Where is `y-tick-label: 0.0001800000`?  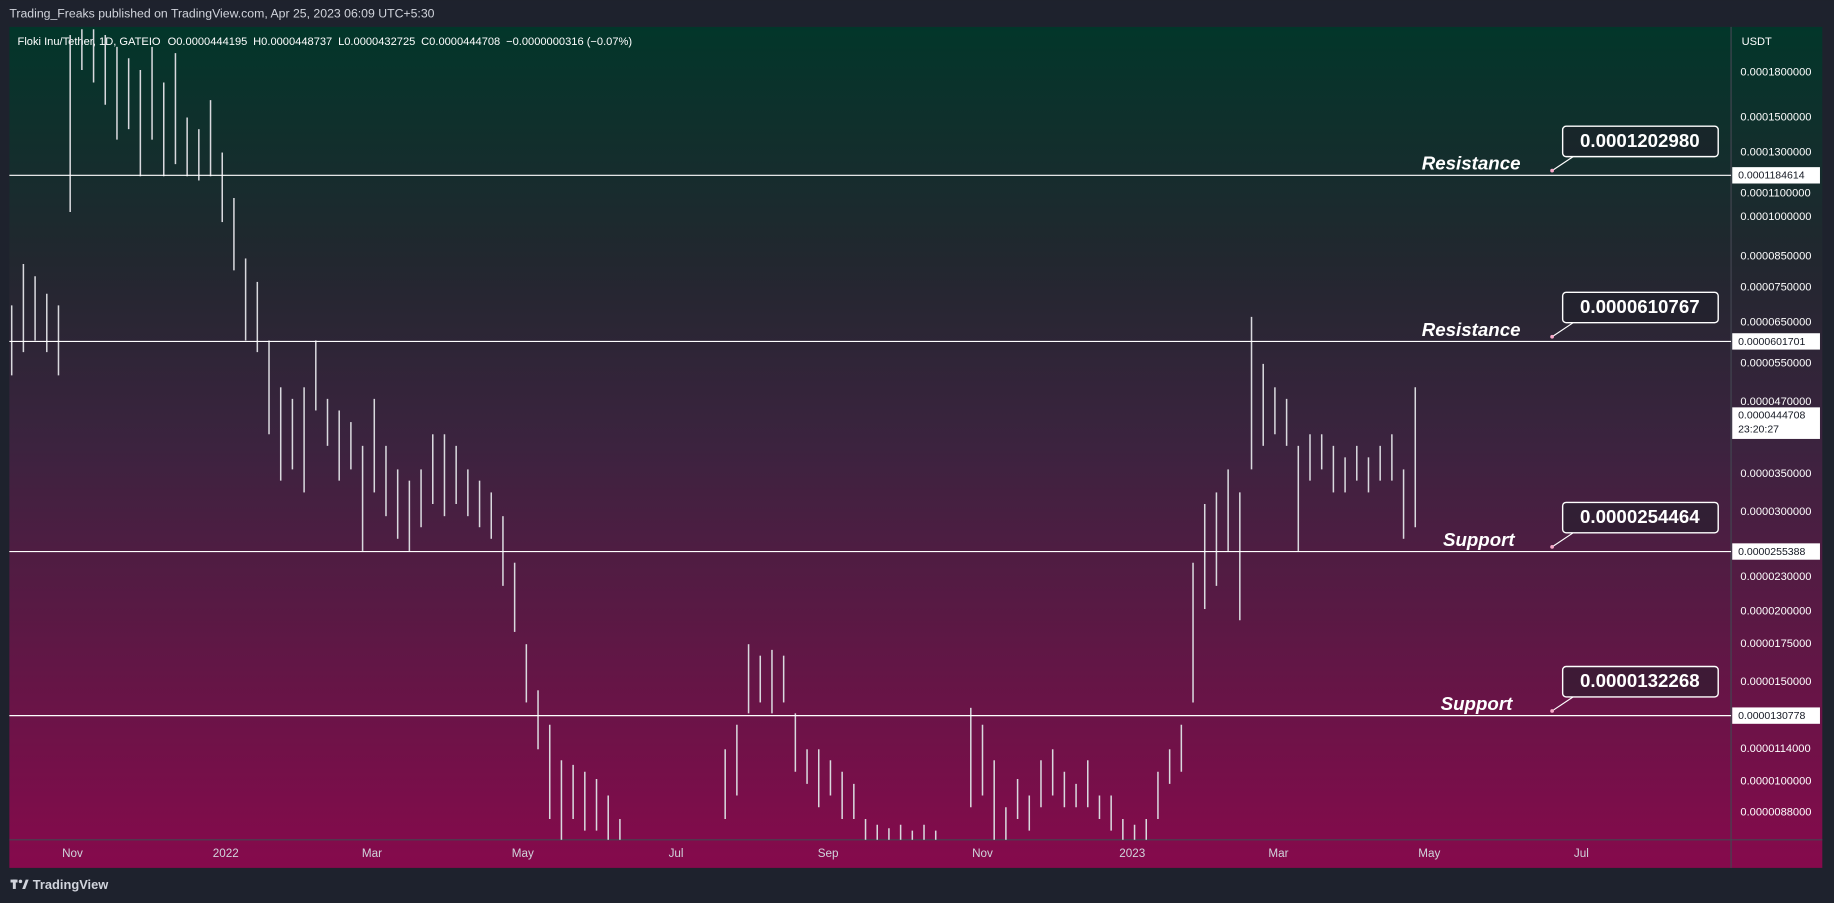
y-tick-label: 0.0001800000 is located at coordinates (1775, 73).